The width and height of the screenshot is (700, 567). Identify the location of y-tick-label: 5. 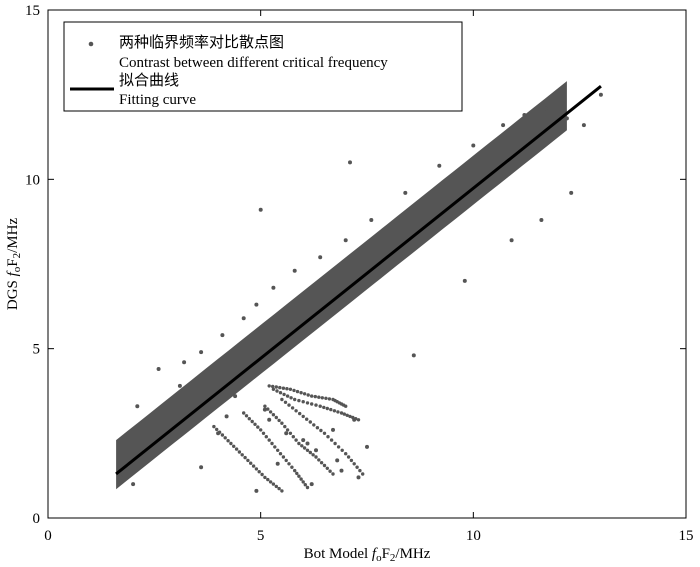
(37, 350).